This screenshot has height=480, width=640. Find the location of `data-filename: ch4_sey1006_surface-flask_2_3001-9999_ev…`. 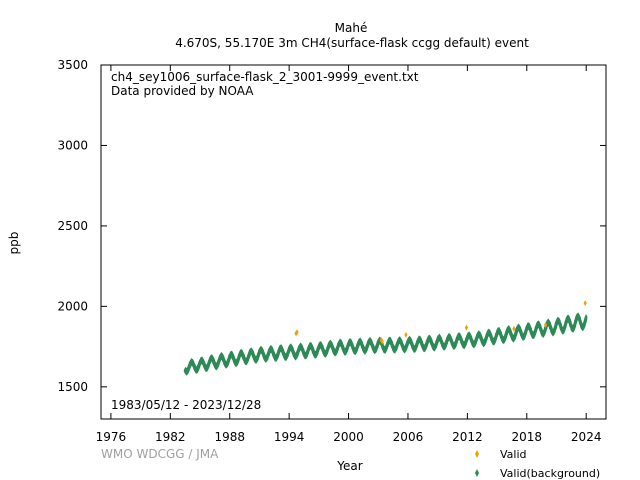

data-filename: ch4_sey1006_surface-flask_2_3001-9999_ev… is located at coordinates (265, 77).